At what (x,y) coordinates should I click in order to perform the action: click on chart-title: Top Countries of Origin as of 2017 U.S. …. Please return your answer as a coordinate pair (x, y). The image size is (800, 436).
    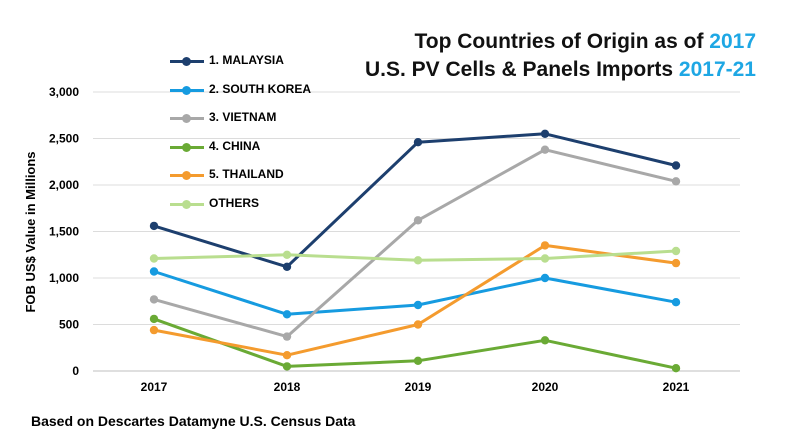
    Looking at the image, I should click on (560, 56).